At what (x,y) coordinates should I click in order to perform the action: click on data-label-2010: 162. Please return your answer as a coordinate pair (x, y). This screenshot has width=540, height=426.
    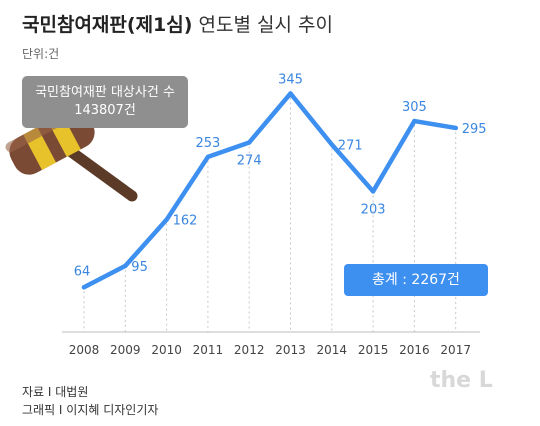
    Looking at the image, I should click on (185, 221).